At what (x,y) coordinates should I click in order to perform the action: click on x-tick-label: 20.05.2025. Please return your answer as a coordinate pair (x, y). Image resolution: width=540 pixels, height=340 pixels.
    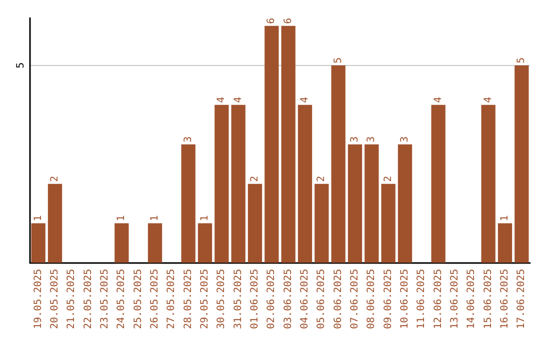
    Looking at the image, I should click on (55, 299).